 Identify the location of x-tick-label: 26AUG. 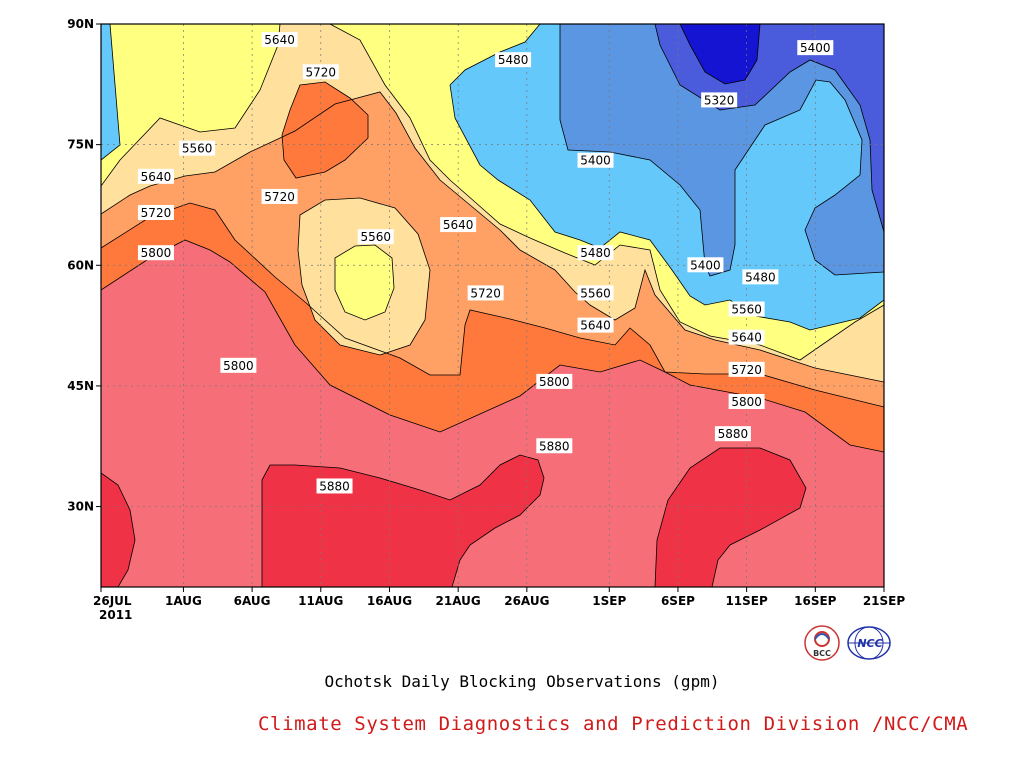
(526, 601).